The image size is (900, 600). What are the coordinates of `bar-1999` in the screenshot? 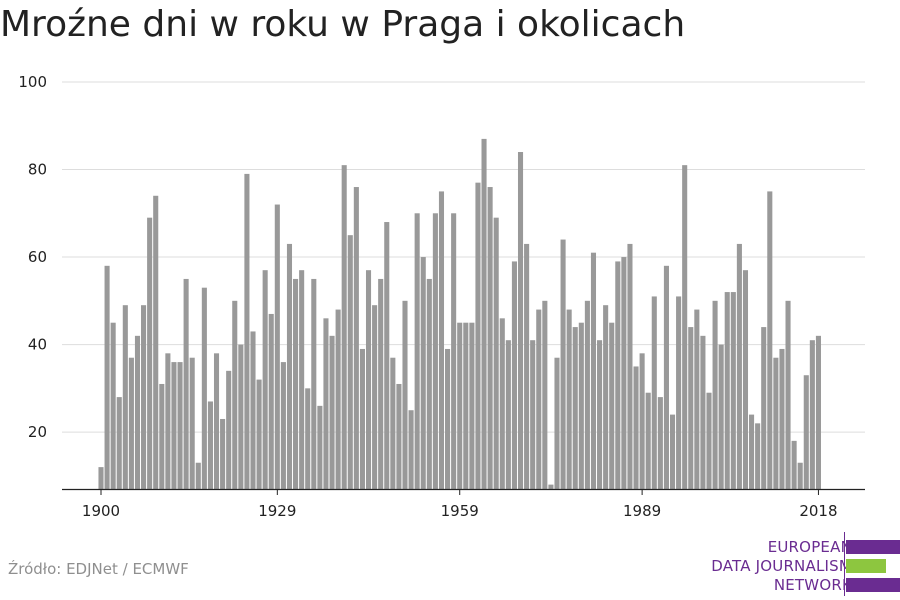 It's located at (703, 412).